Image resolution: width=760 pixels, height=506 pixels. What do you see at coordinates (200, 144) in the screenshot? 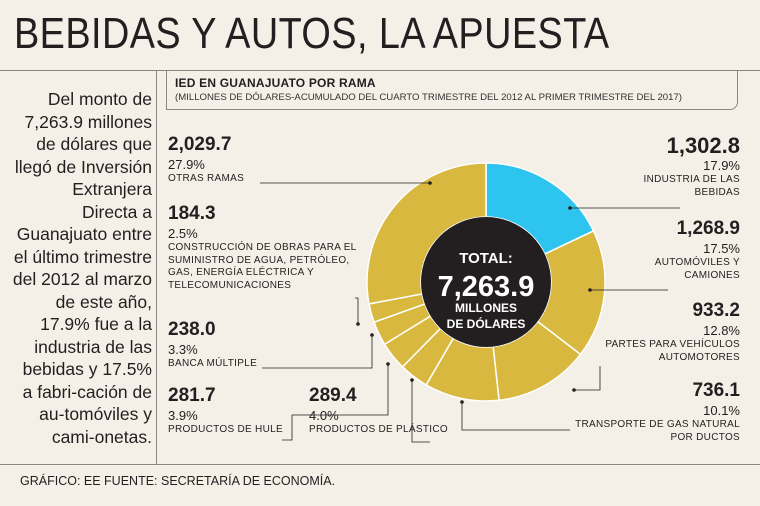
I see `value-otras-ramas: 2,029.7` at bounding box center [200, 144].